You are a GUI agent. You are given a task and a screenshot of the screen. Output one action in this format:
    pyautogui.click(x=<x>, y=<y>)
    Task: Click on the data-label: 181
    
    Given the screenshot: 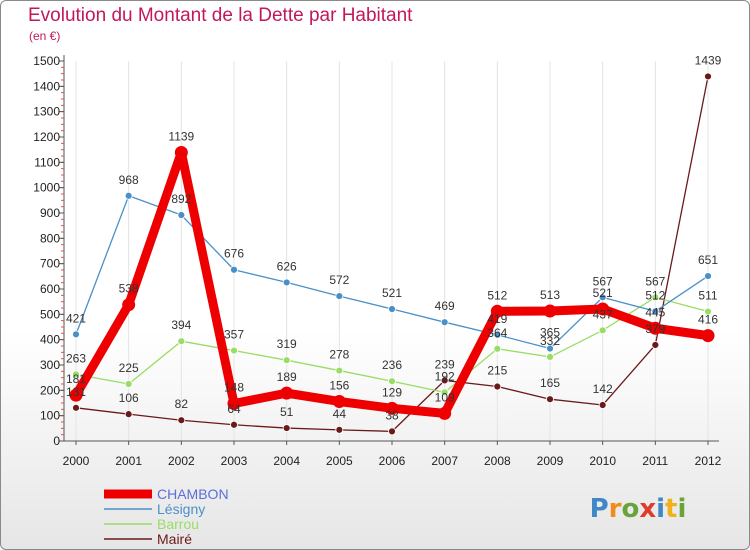 What is the action you would take?
    pyautogui.click(x=76, y=379)
    